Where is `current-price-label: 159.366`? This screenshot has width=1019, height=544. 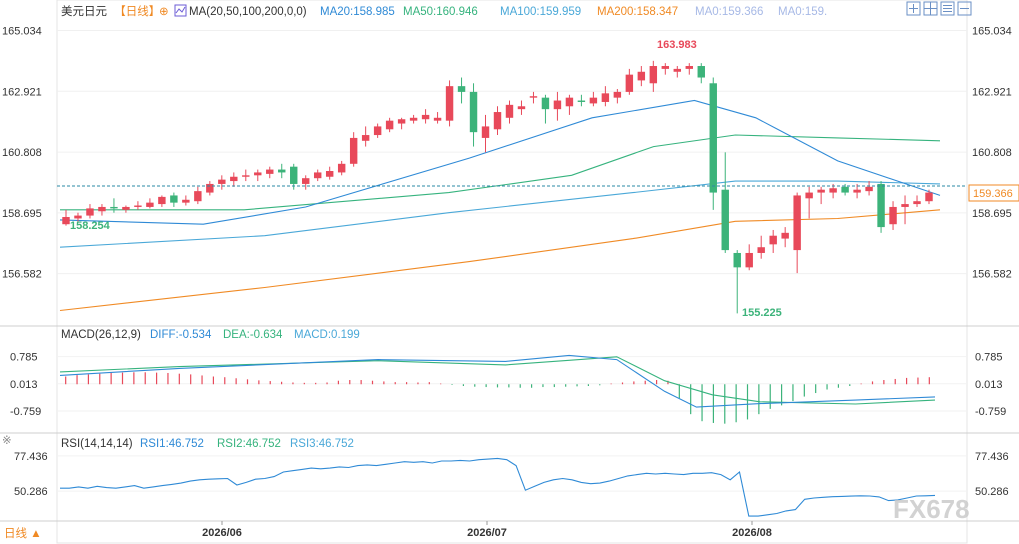
current-price-label: 159.366 is located at coordinates (993, 194).